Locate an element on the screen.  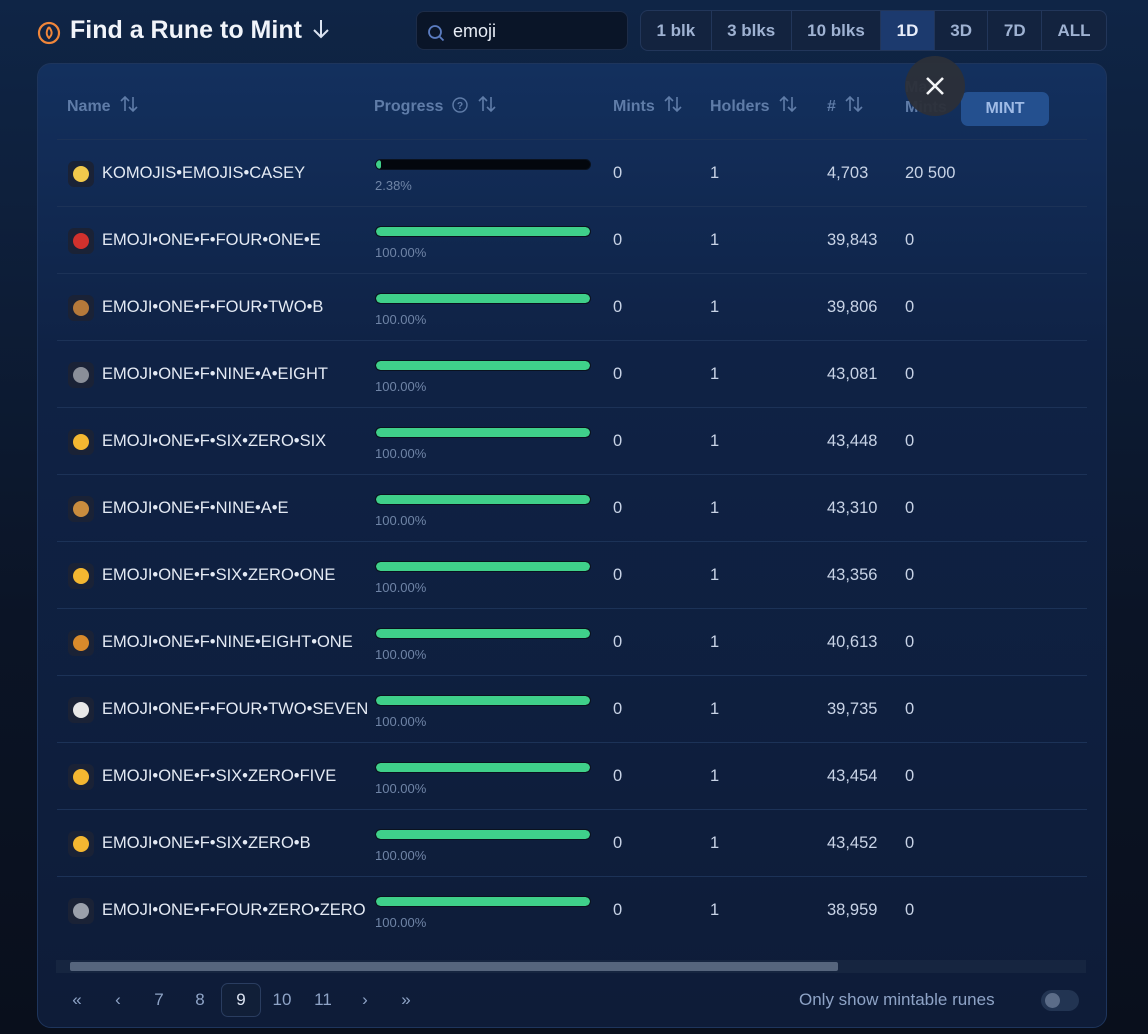
number: 43,310 is located at coordinates (852, 507).